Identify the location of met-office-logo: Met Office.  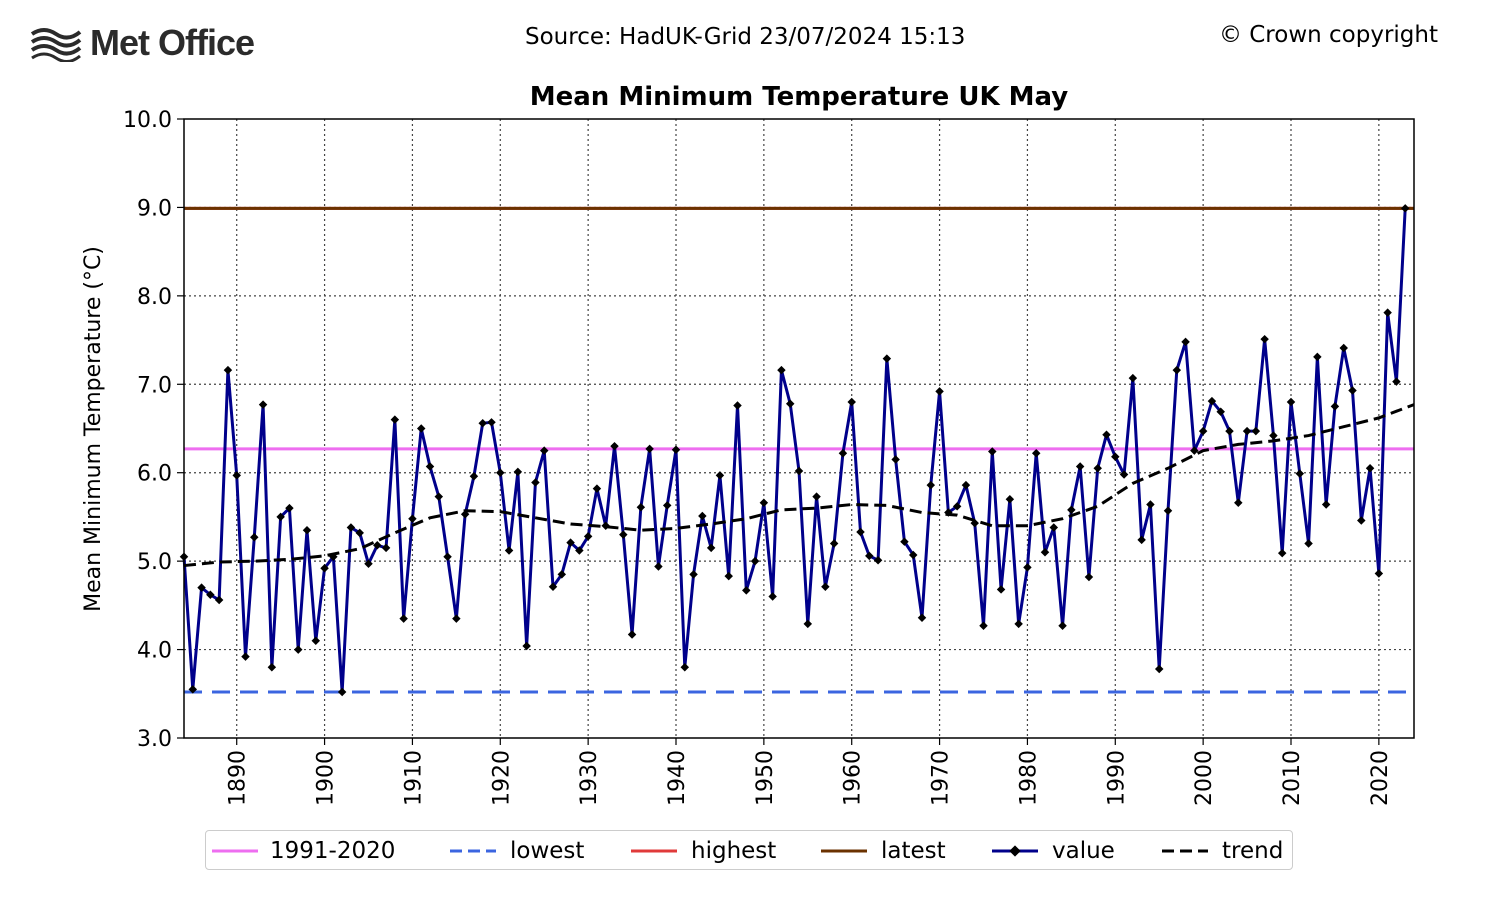
(142, 43).